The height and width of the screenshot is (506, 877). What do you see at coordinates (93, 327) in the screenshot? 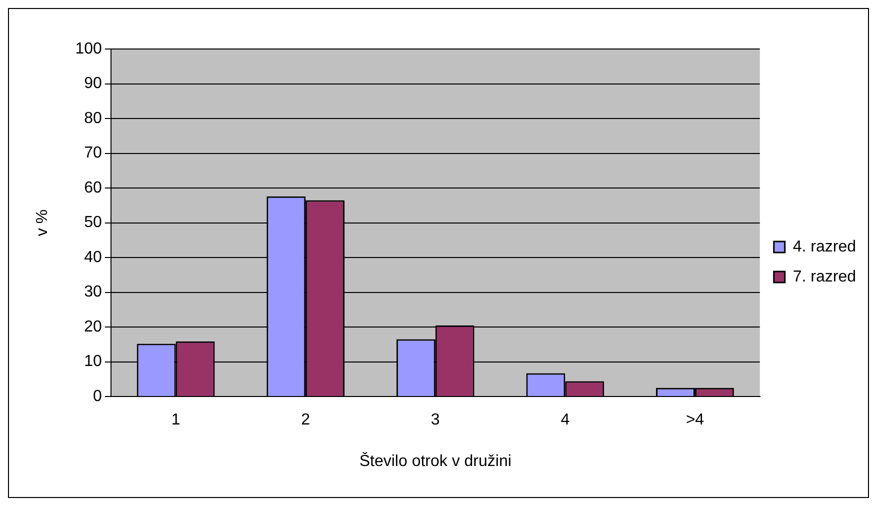
I see `y-tick-label: 20` at bounding box center [93, 327].